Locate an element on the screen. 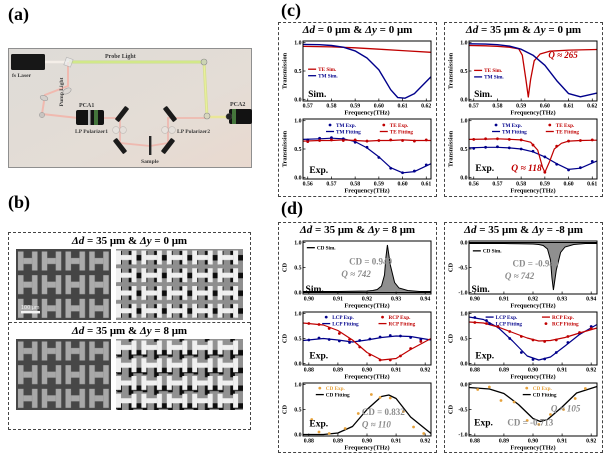  svg-text: TE Exp. is located at coordinates (399, 126).